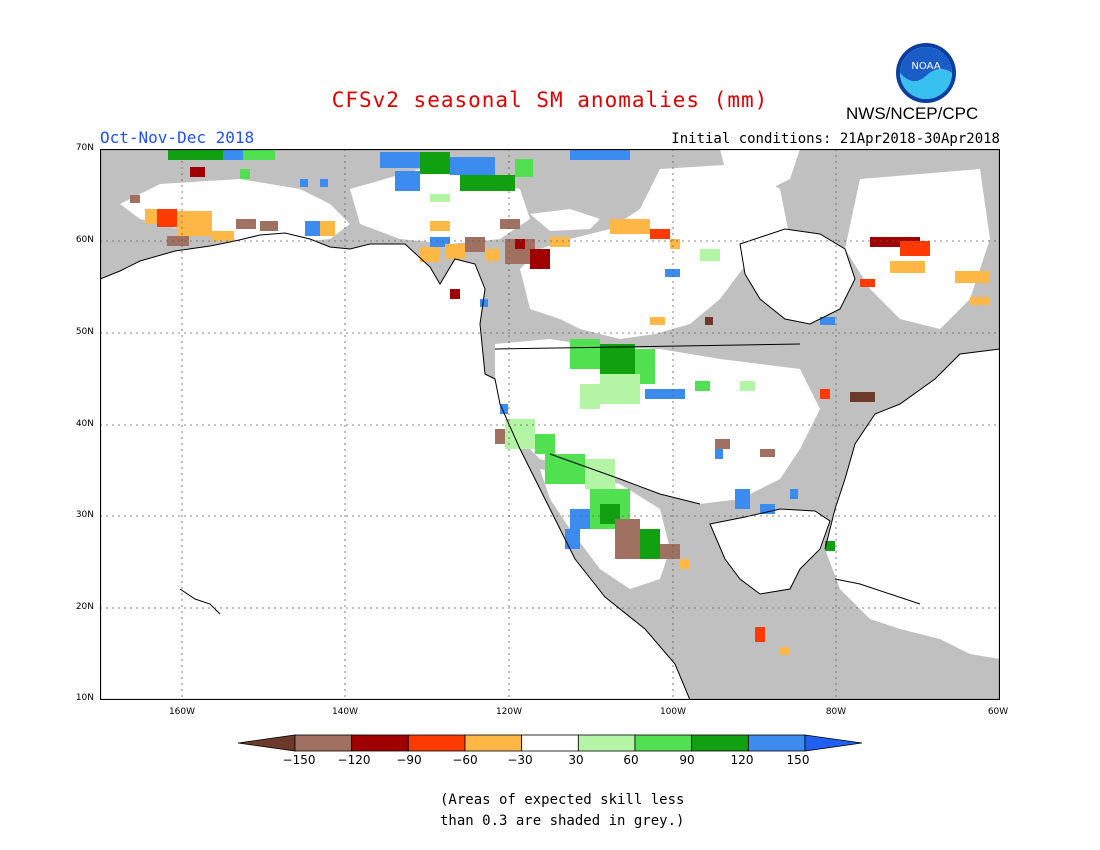 This screenshot has height=850, width=1100. What do you see at coordinates (182, 712) in the screenshot?
I see `lon-label: 160W` at bounding box center [182, 712].